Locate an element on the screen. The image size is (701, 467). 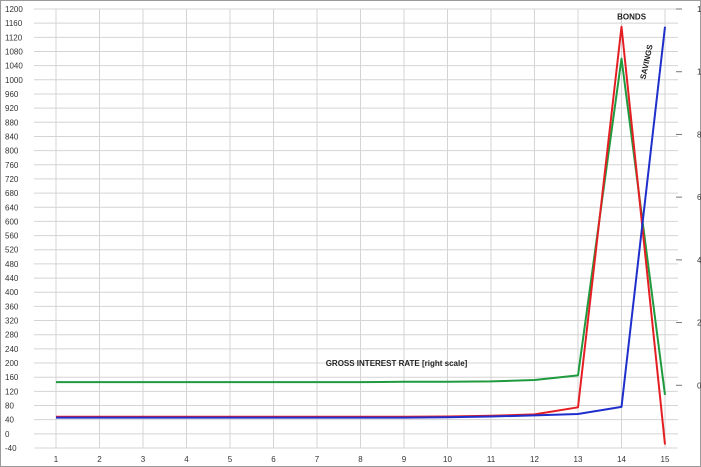
x-tick-label: 13 is located at coordinates (578, 459).